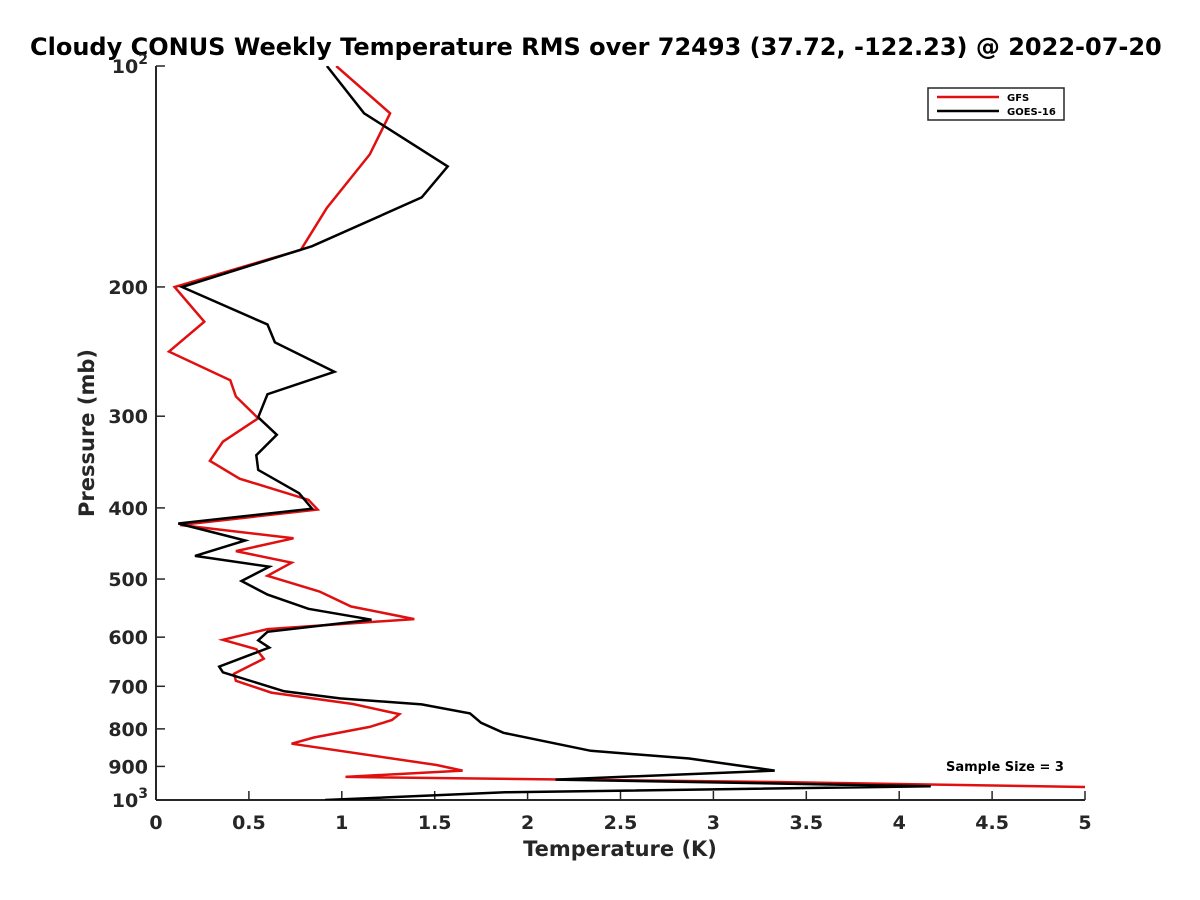  I want to click on legend-label: GOES-16, so click(1031, 112).